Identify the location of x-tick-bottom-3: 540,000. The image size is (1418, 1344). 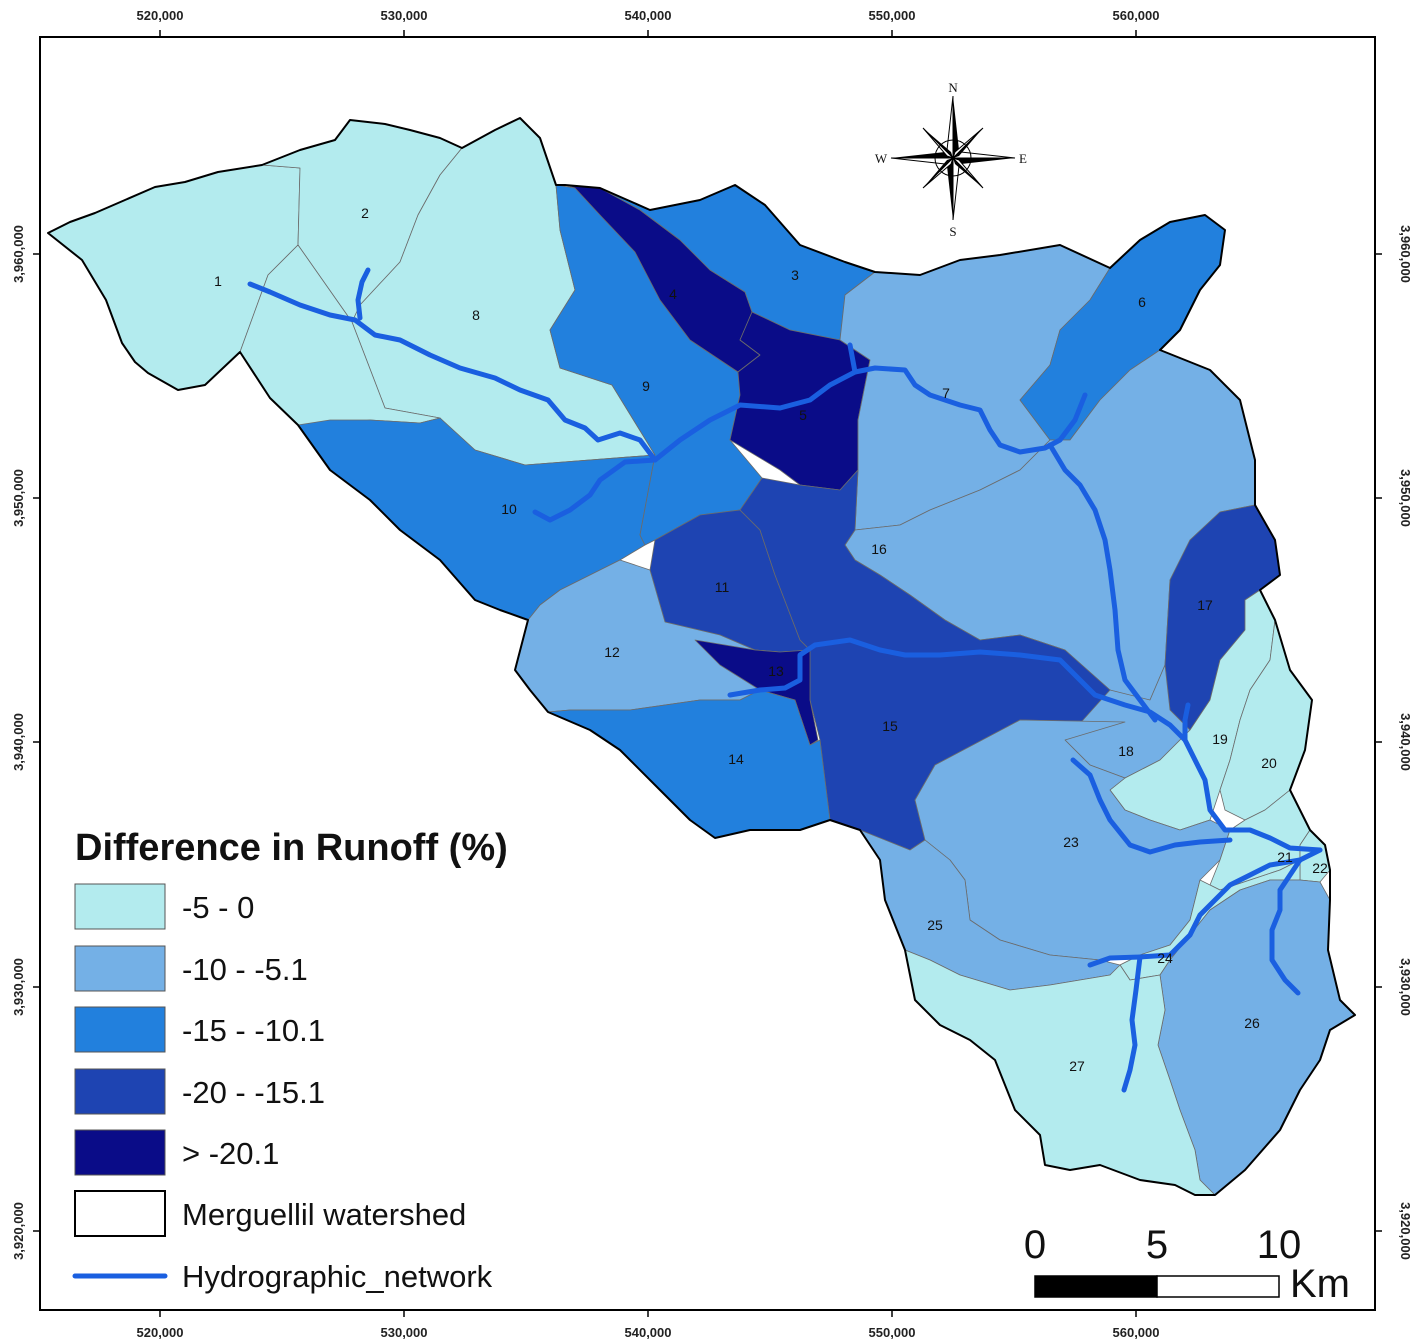
(648, 1332).